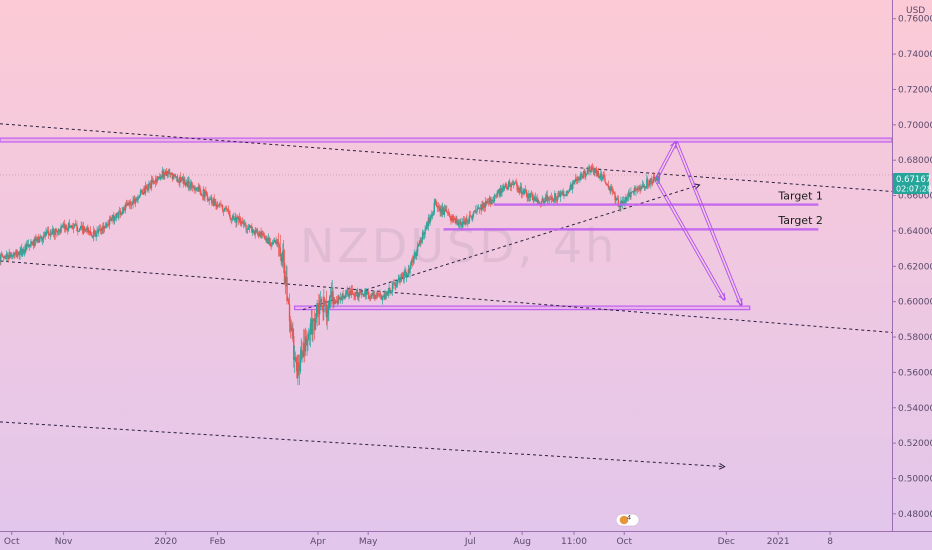  I want to click on time-tick-label: Feb, so click(218, 542).